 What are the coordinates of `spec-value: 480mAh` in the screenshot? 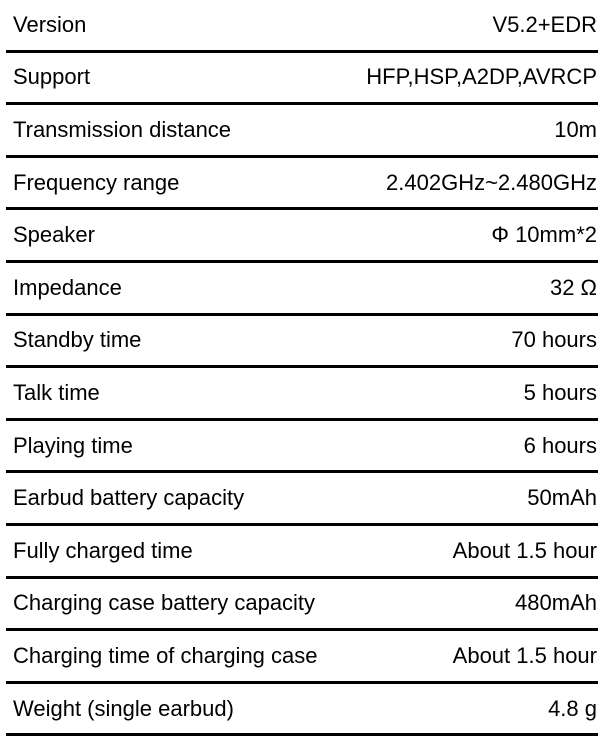 It's located at (556, 603).